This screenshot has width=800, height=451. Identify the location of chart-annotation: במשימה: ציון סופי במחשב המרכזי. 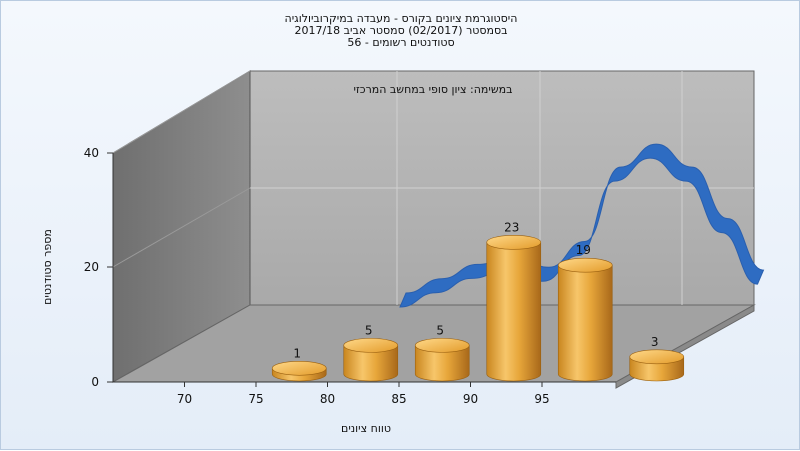
(432, 89).